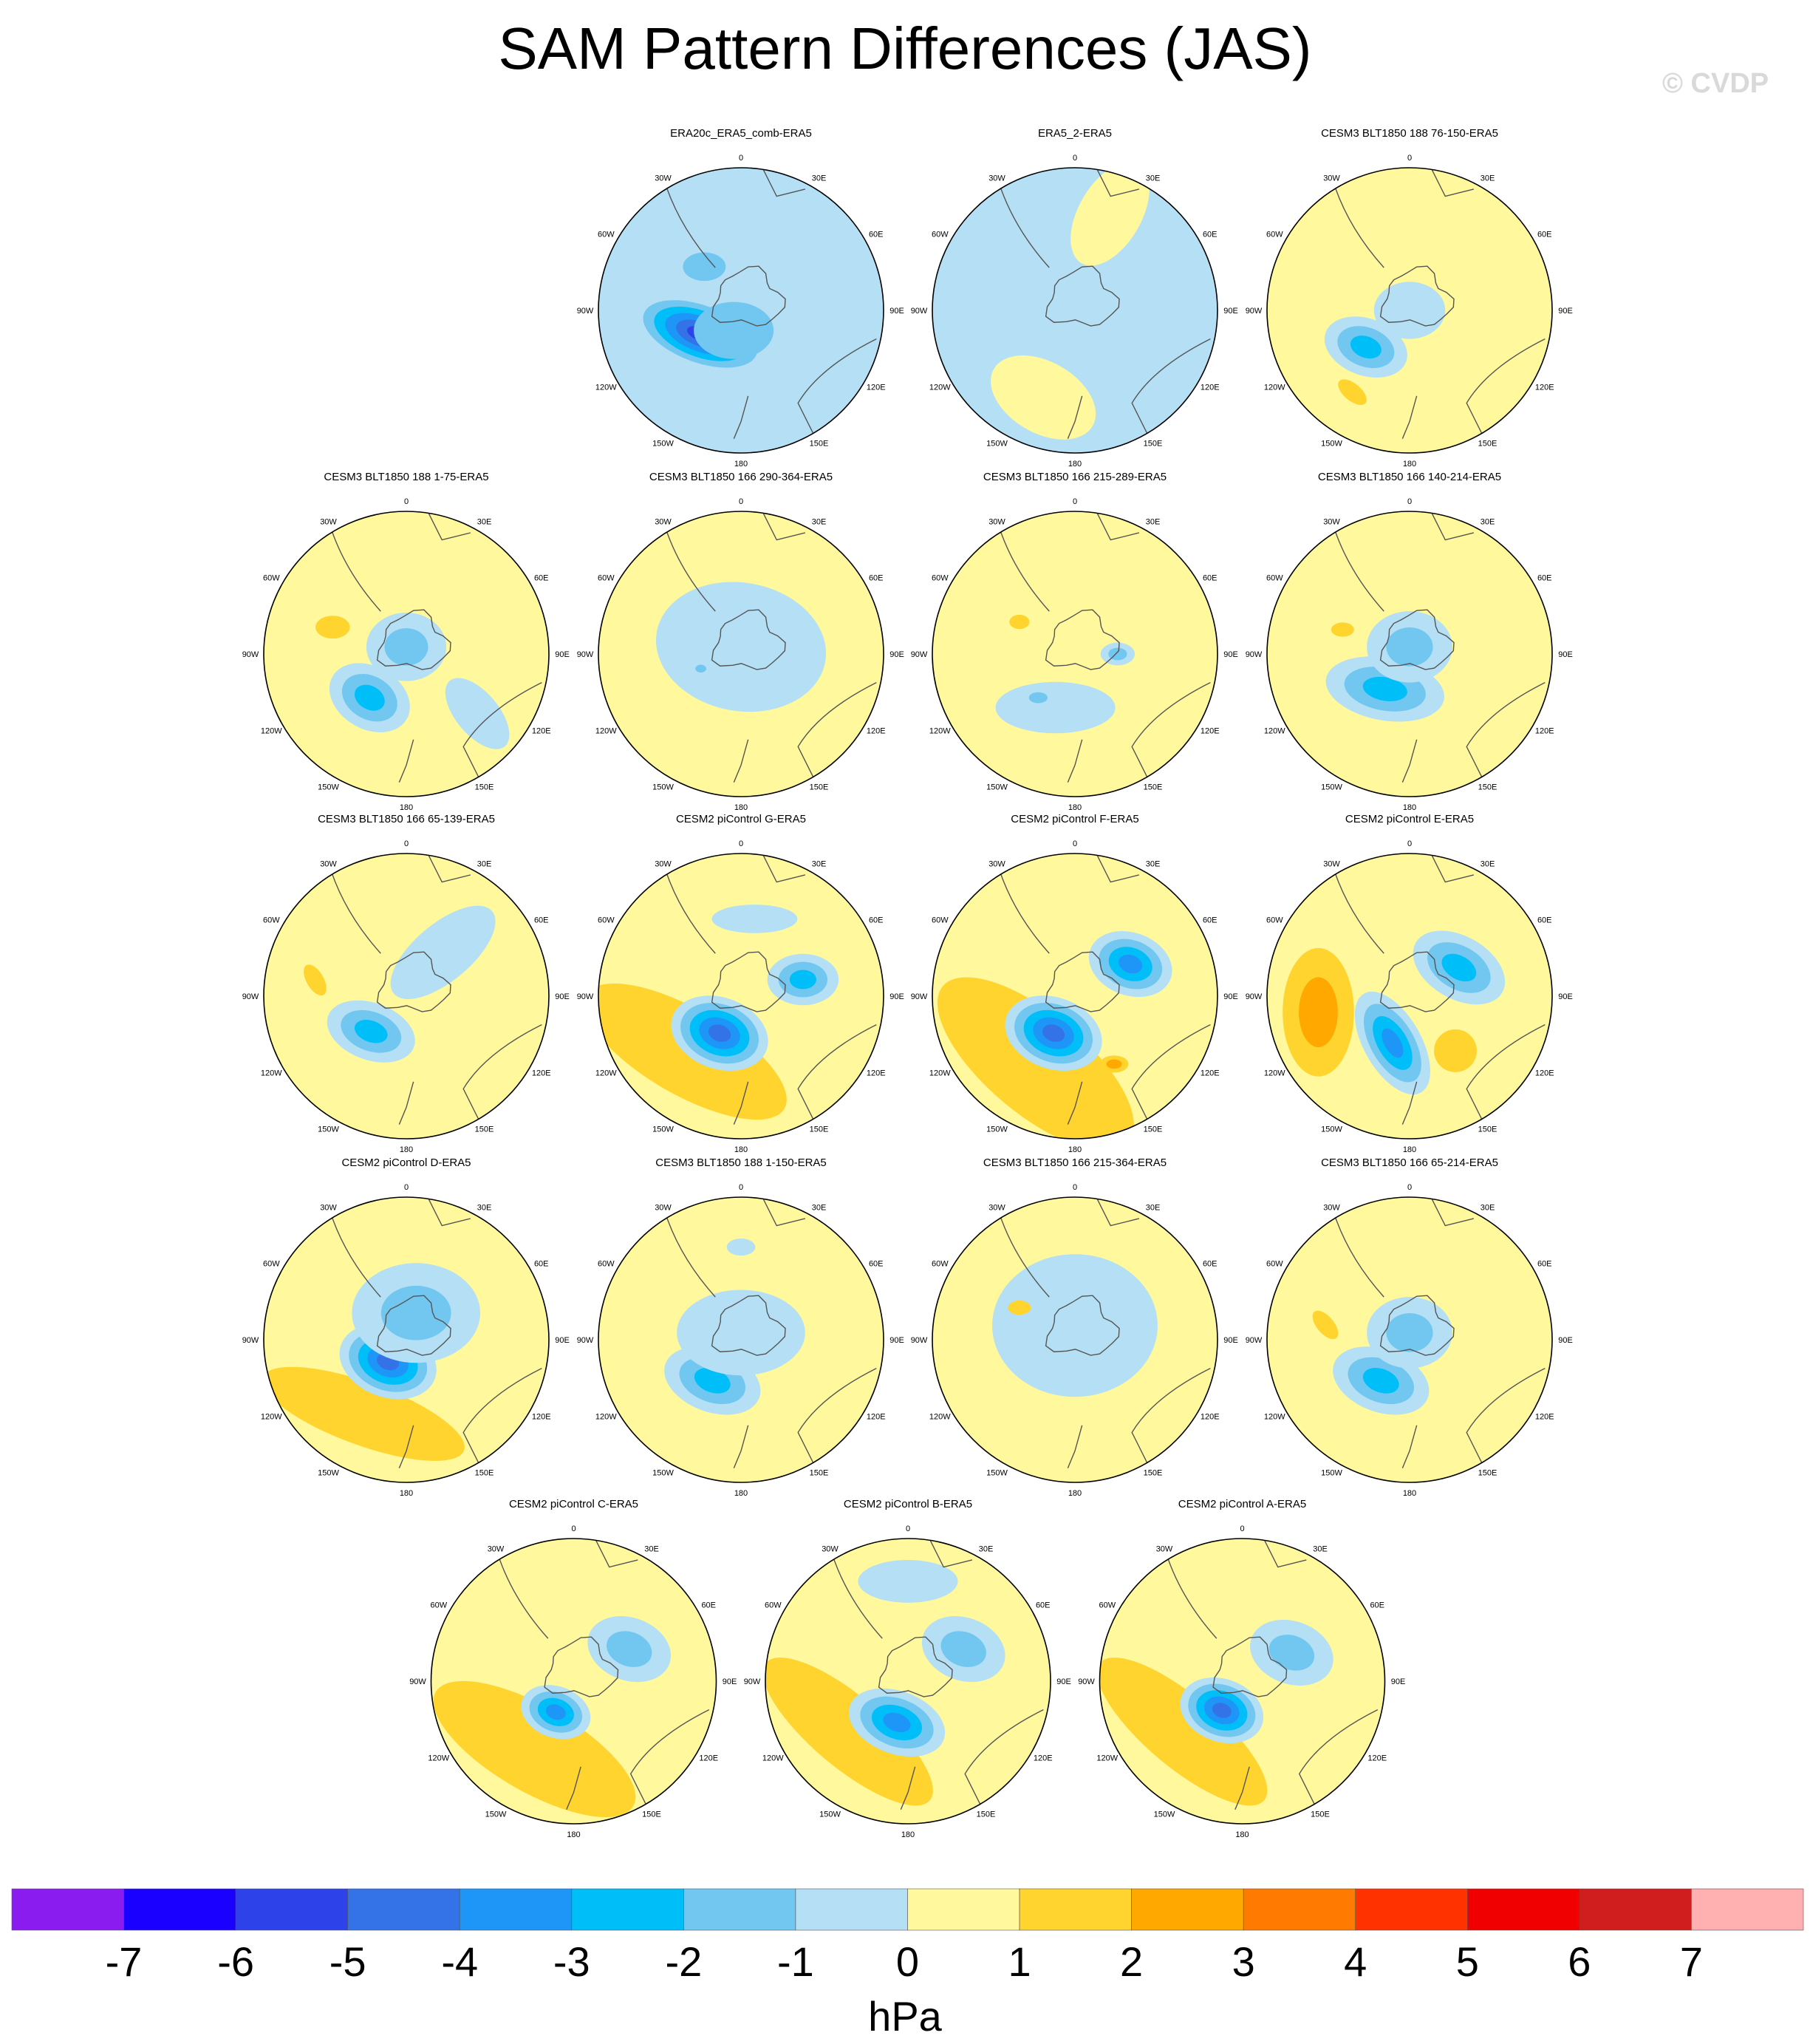 This screenshot has height=2044, width=1810. What do you see at coordinates (1715, 83) in the screenshot?
I see `watermark: © CVDP` at bounding box center [1715, 83].